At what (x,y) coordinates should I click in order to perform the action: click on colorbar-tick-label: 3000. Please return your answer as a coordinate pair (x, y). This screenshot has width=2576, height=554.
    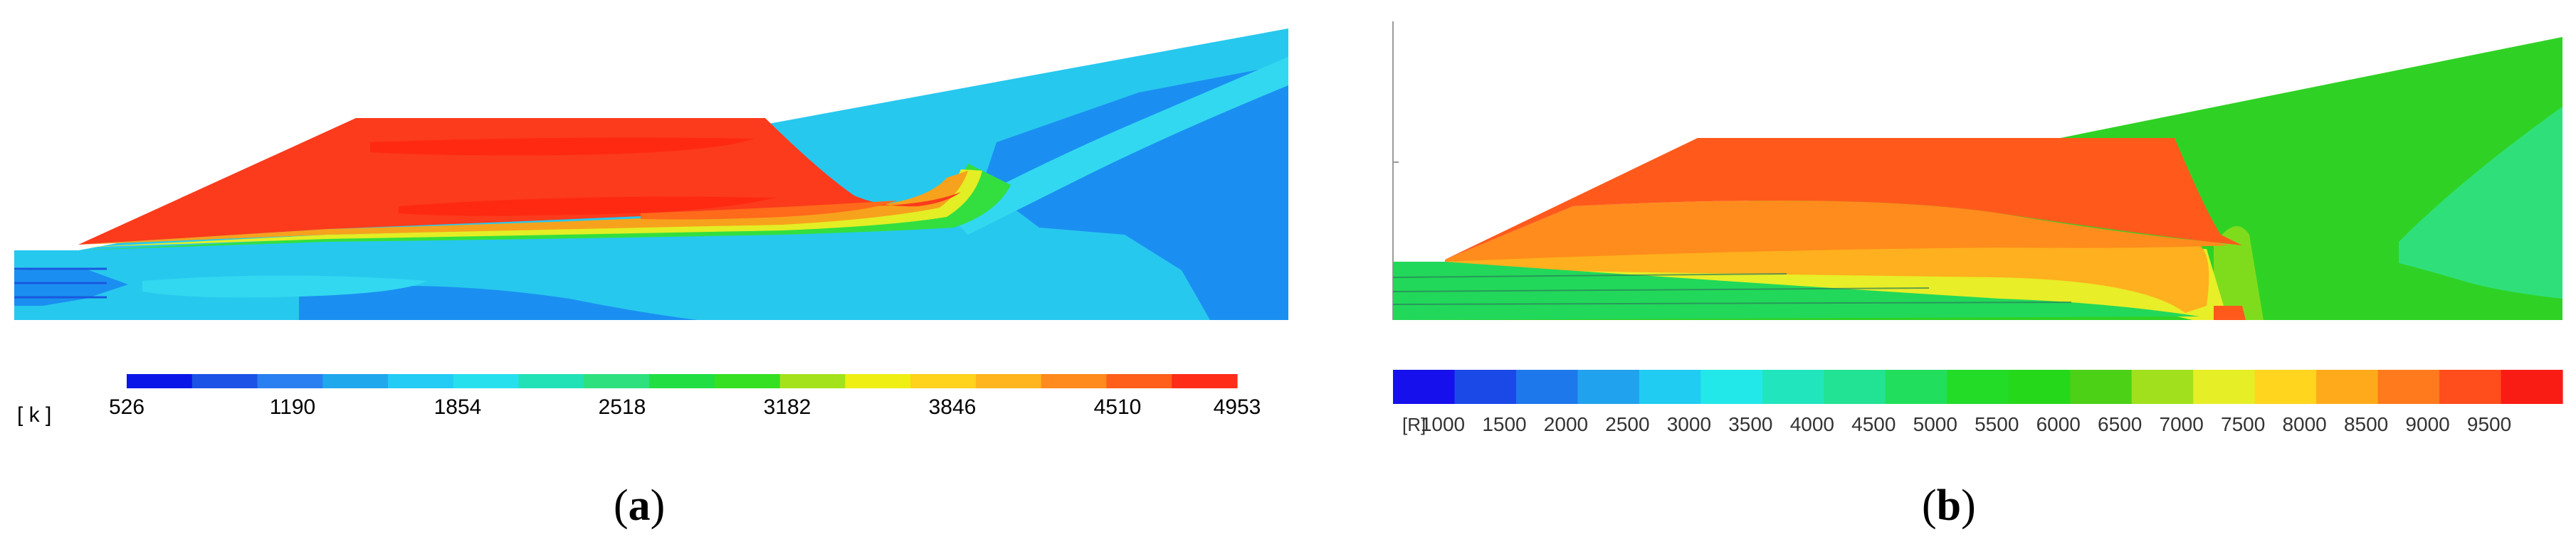
    Looking at the image, I should click on (1689, 424).